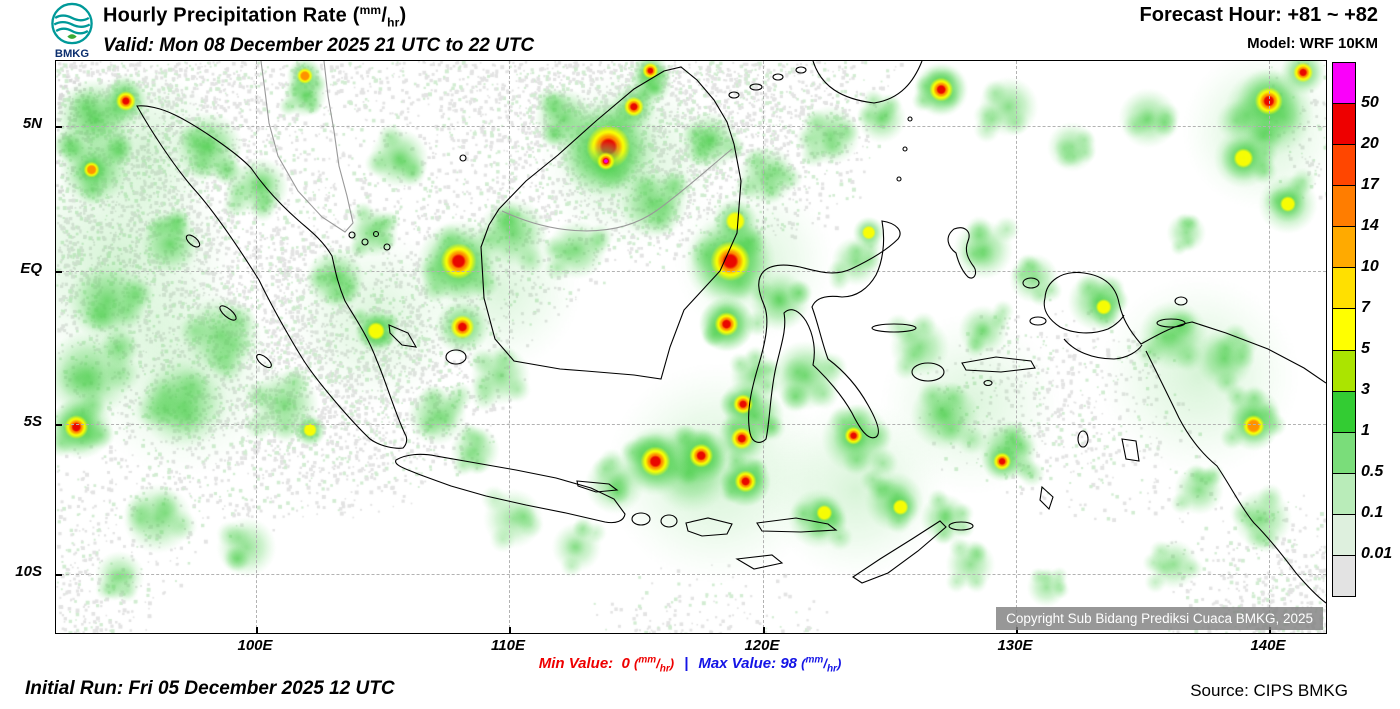 Image resolution: width=1400 pixels, height=709 pixels. What do you see at coordinates (788, 664) in the screenshot?
I see `max-number: 98` at bounding box center [788, 664].